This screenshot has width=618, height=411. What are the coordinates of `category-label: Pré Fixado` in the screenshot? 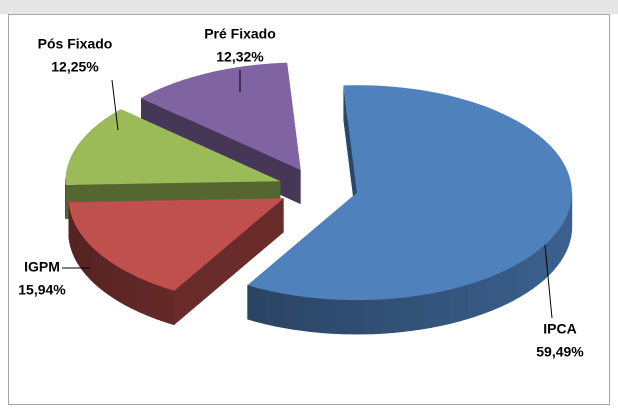 It's located at (240, 34).